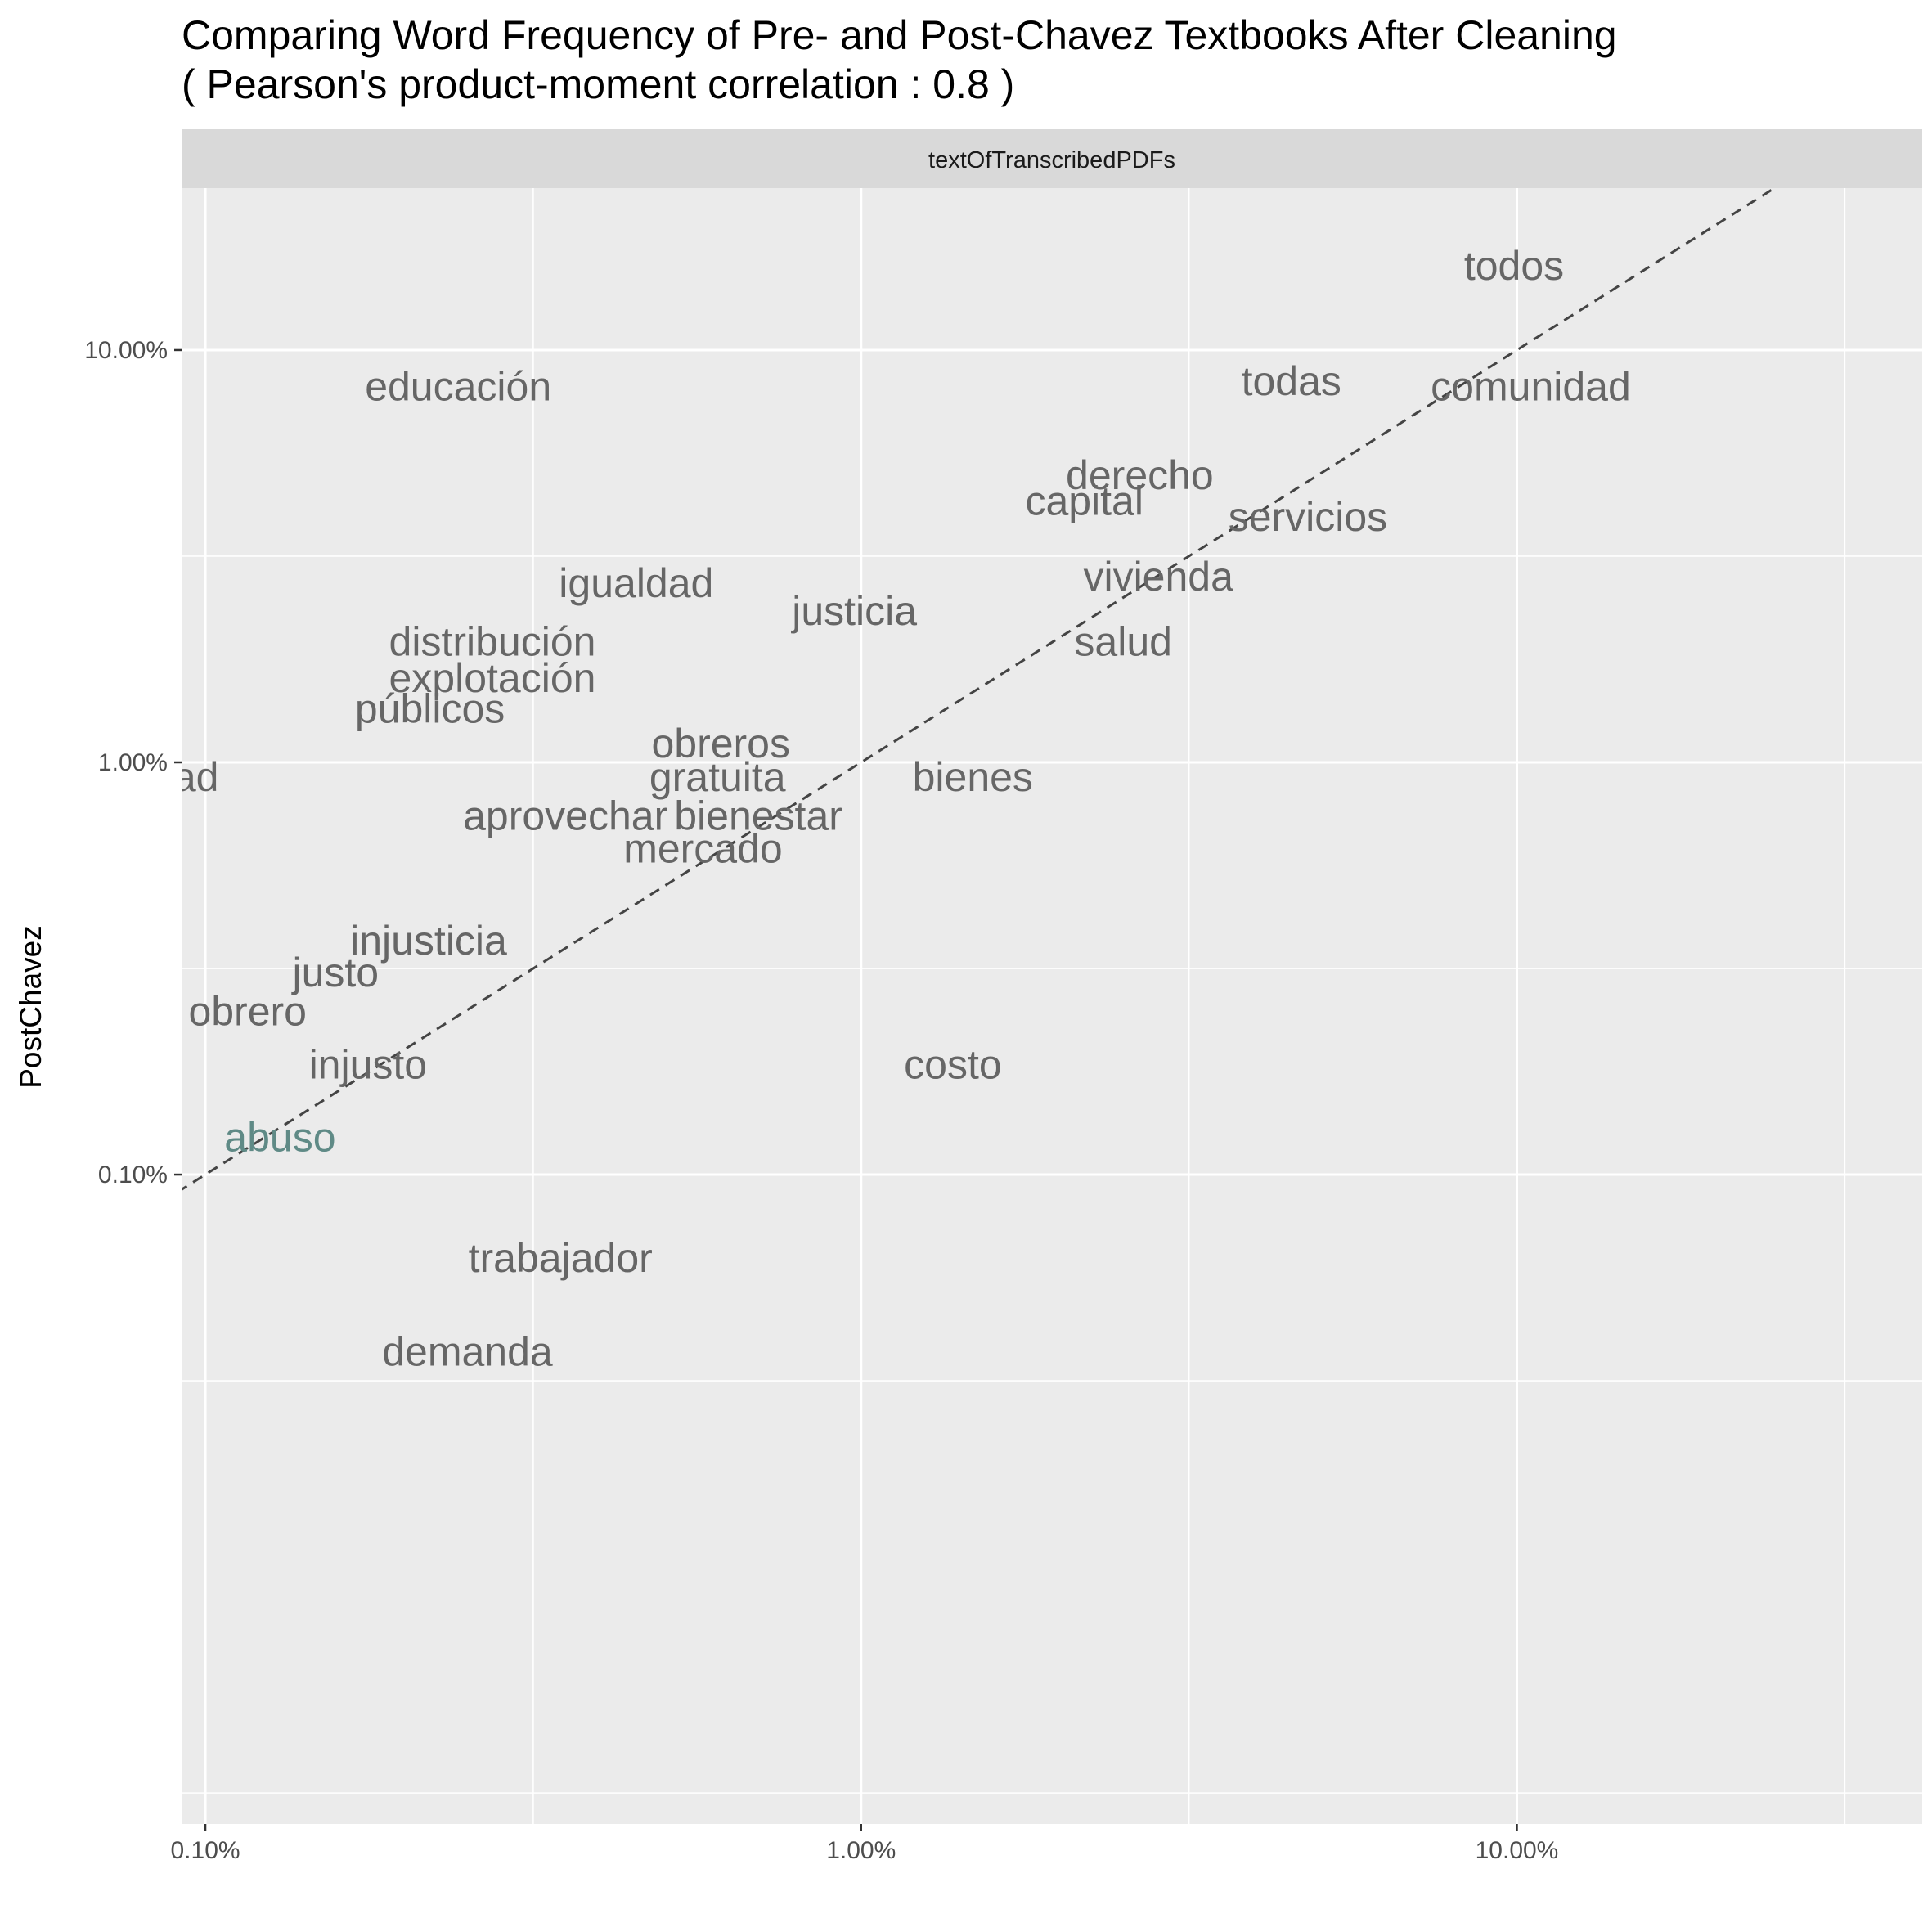  Describe the element at coordinates (279, 1138) in the screenshot. I see `word-label: abuso` at that location.